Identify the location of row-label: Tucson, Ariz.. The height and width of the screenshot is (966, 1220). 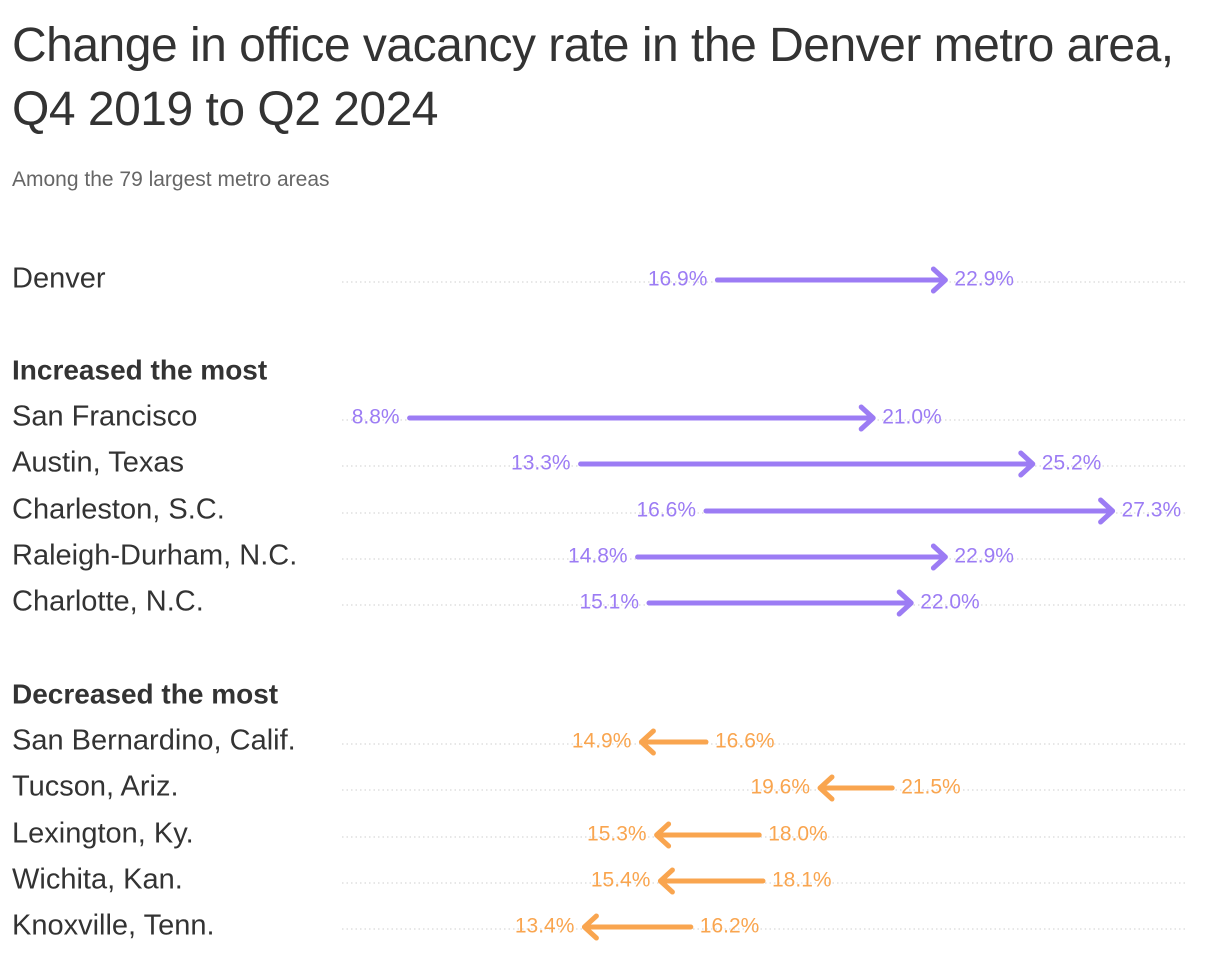
(95, 787).